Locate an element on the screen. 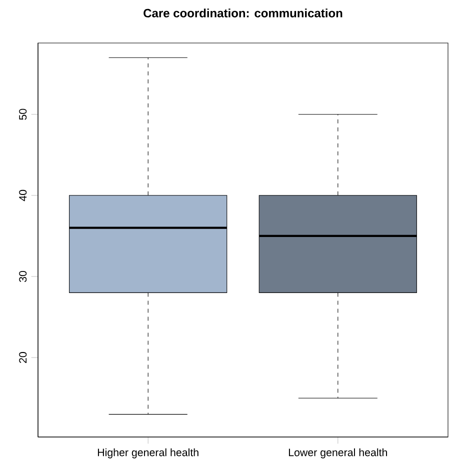  y-tick-label: 20 is located at coordinates (23, 358).